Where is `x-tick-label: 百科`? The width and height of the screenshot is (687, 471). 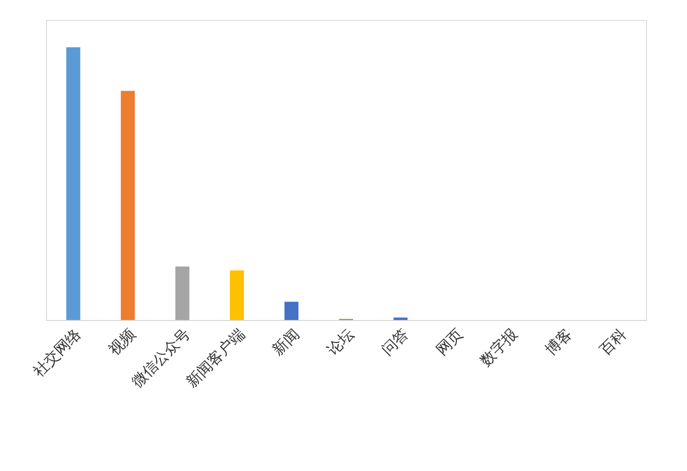
x-tick-label: 百科 is located at coordinates (613, 342).